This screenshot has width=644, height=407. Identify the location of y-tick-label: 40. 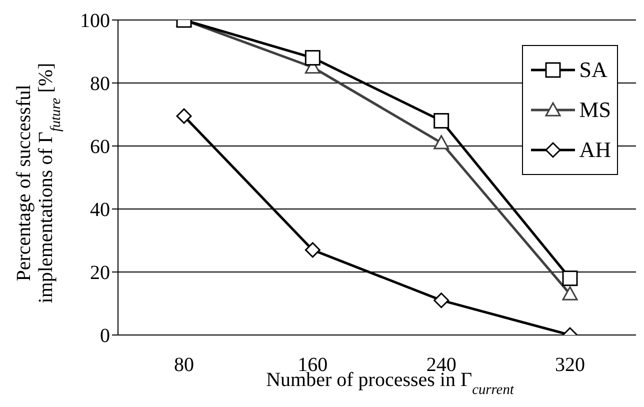
(100, 210).